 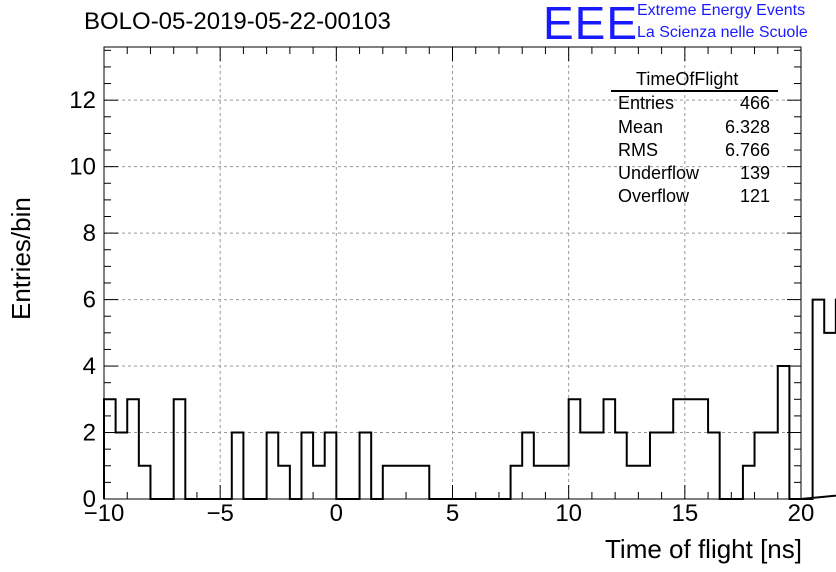 What do you see at coordinates (747, 150) in the screenshot?
I see `stats-value: 6.766` at bounding box center [747, 150].